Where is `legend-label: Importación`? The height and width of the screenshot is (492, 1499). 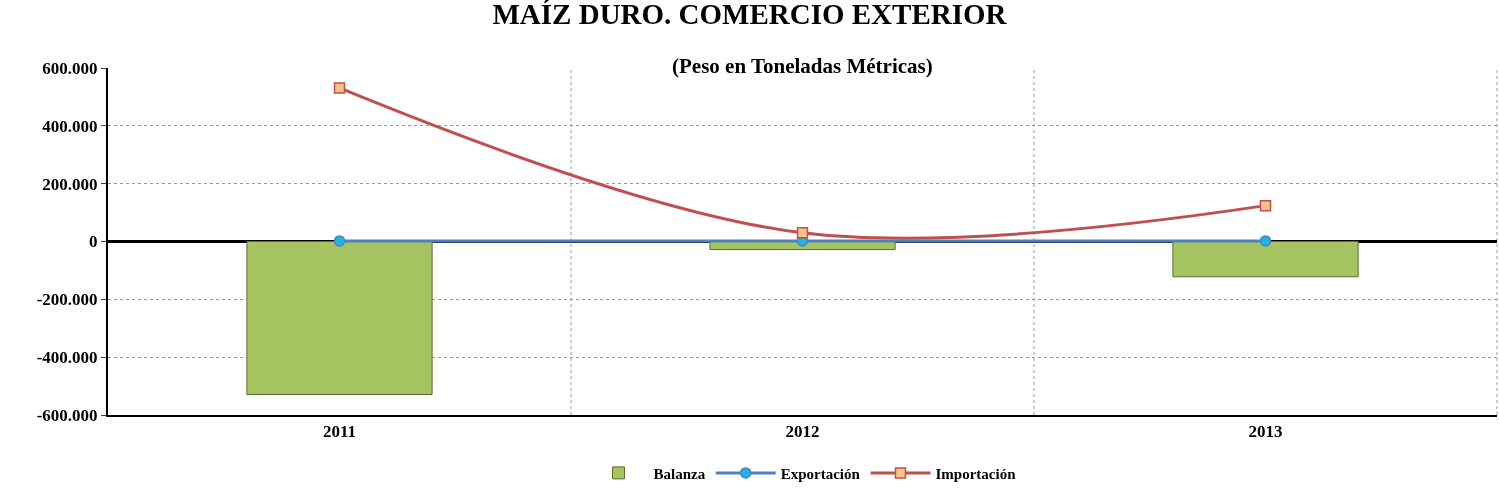
legend-label: Importación is located at coordinates (976, 473).